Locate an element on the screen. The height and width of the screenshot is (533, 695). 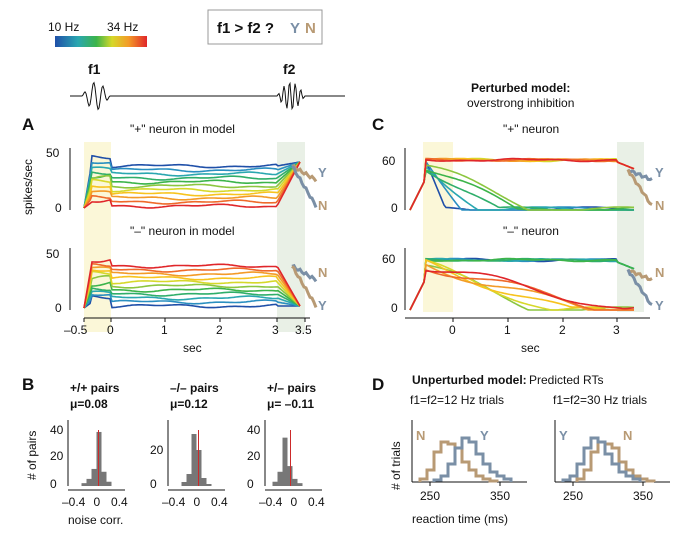
panelC-title-sub: overstrong inhibition is located at coordinates (520, 103).